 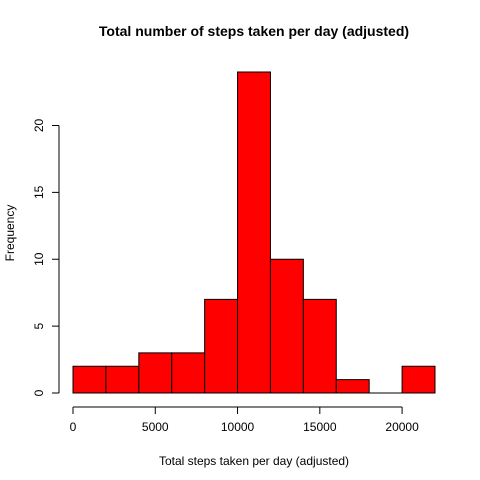 What do you see at coordinates (39, 259) in the screenshot?
I see `y-tick-label: 10` at bounding box center [39, 259].